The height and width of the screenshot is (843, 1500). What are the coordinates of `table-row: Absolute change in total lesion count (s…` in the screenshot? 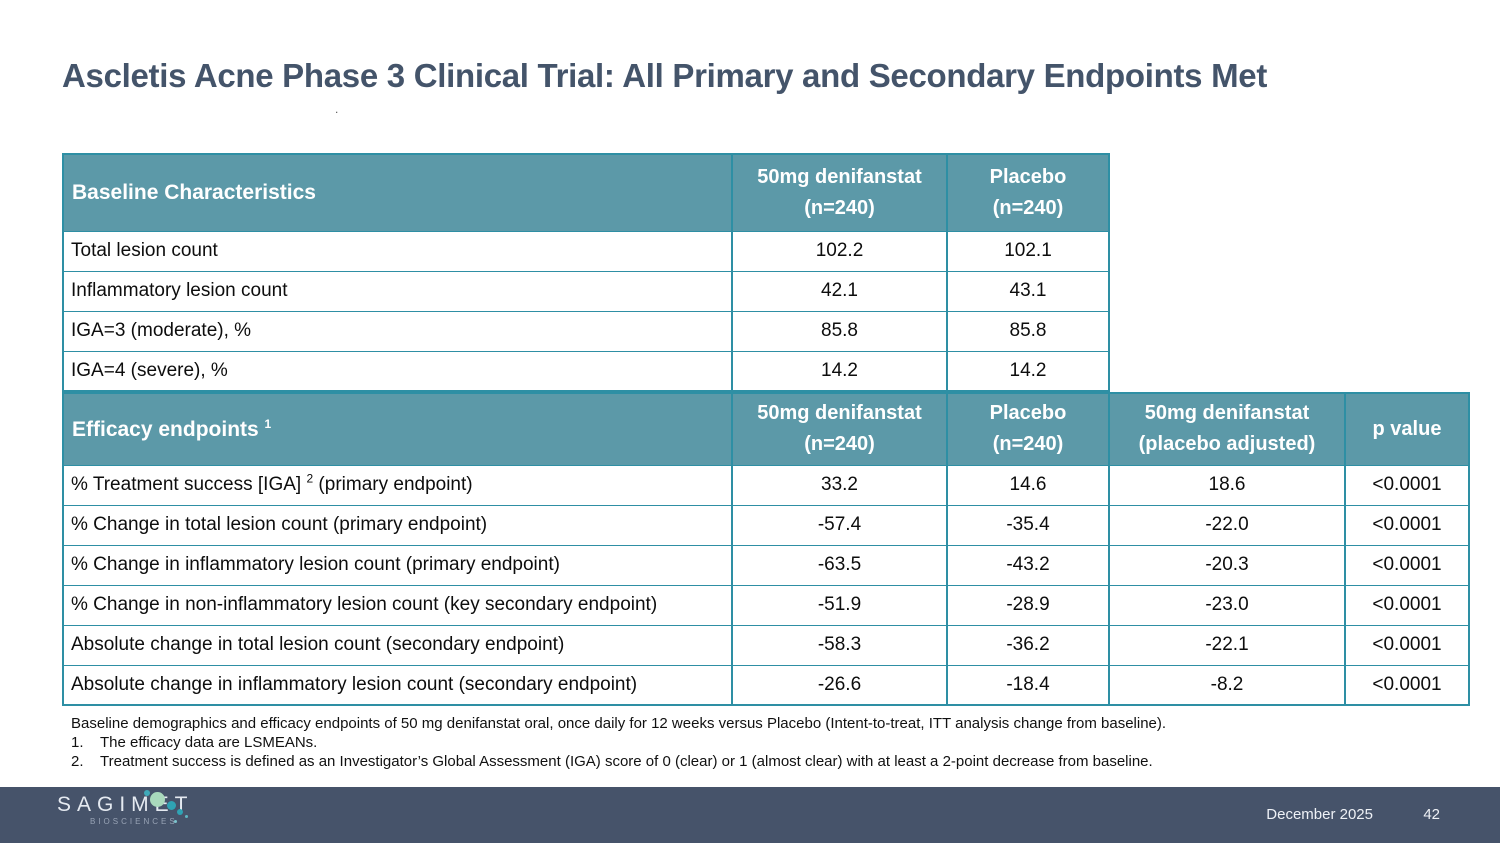 It's located at (766, 645).